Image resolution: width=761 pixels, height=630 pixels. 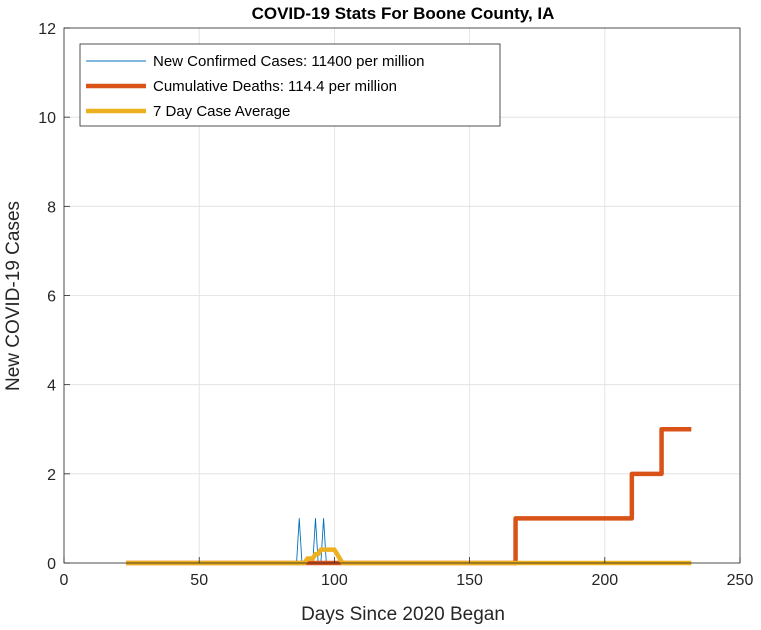 I want to click on x-tick-label: 250, so click(x=740, y=580).